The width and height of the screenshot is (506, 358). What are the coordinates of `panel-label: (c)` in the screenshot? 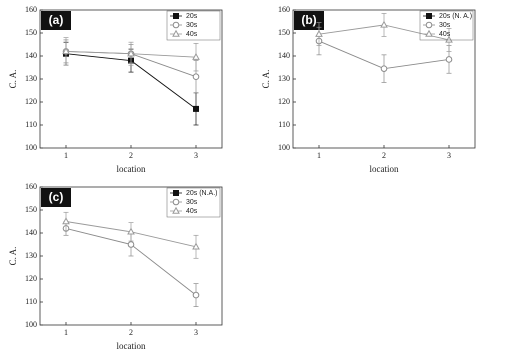 It's located at (56, 197).